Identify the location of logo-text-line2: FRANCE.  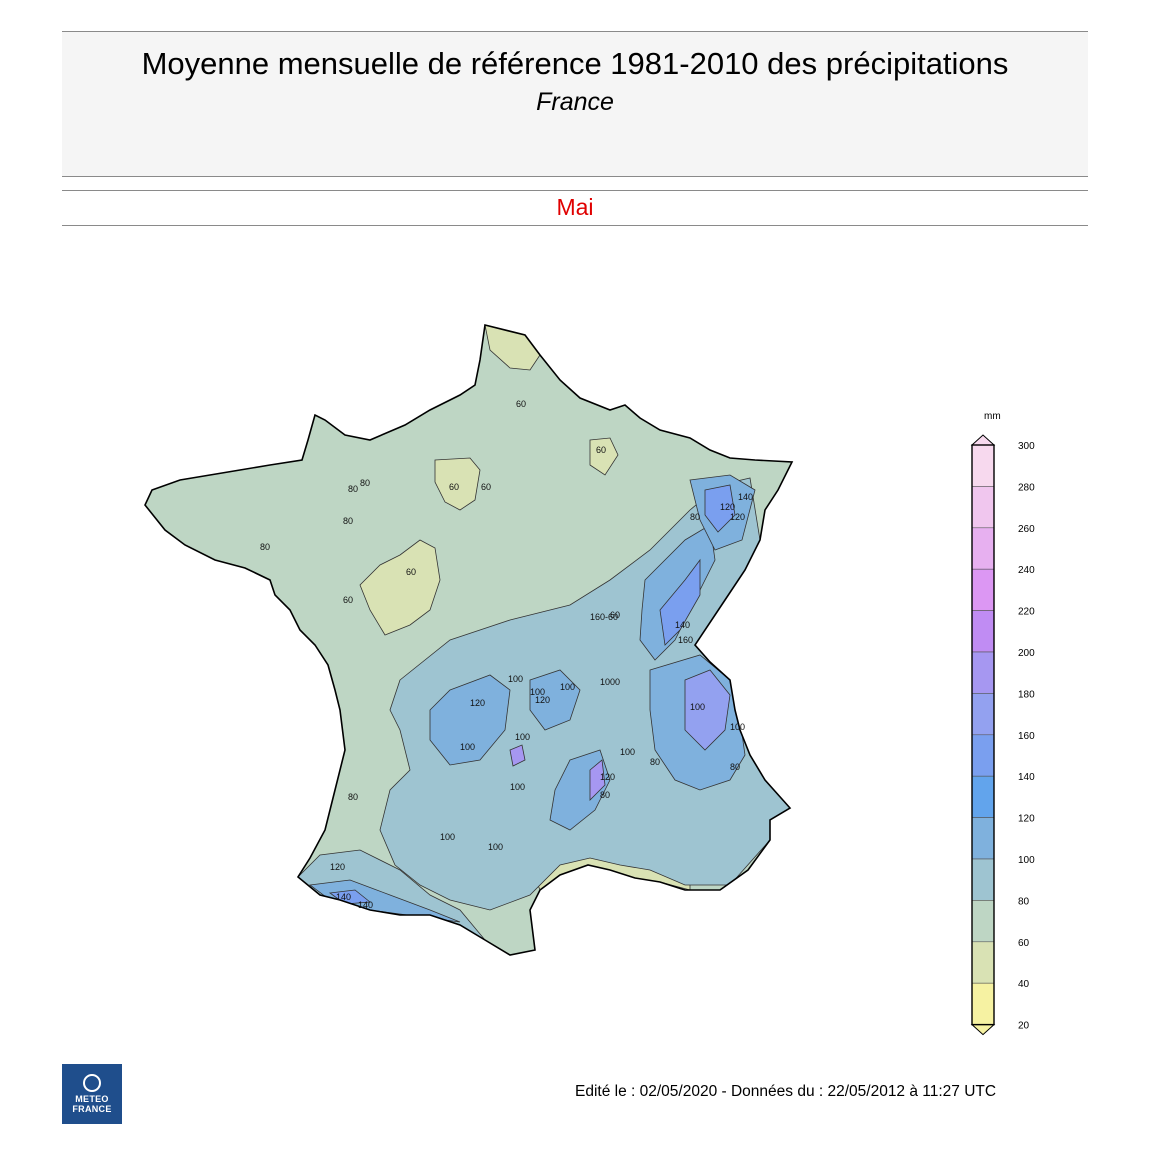
(92, 1109).